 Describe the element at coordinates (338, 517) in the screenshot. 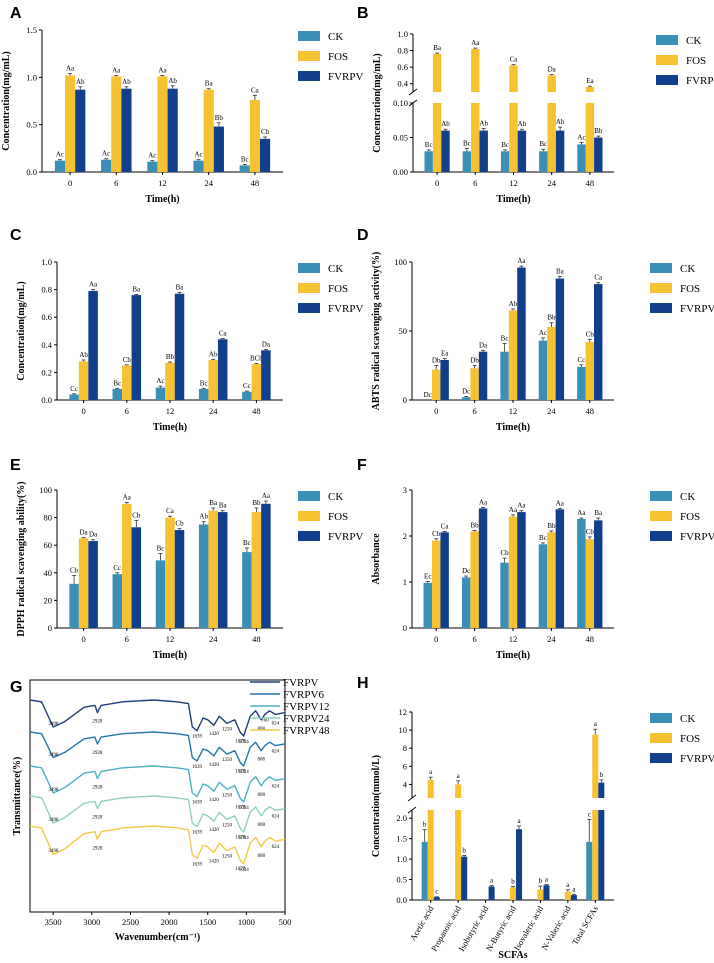

I see `legend-label-fos: FOS` at that location.